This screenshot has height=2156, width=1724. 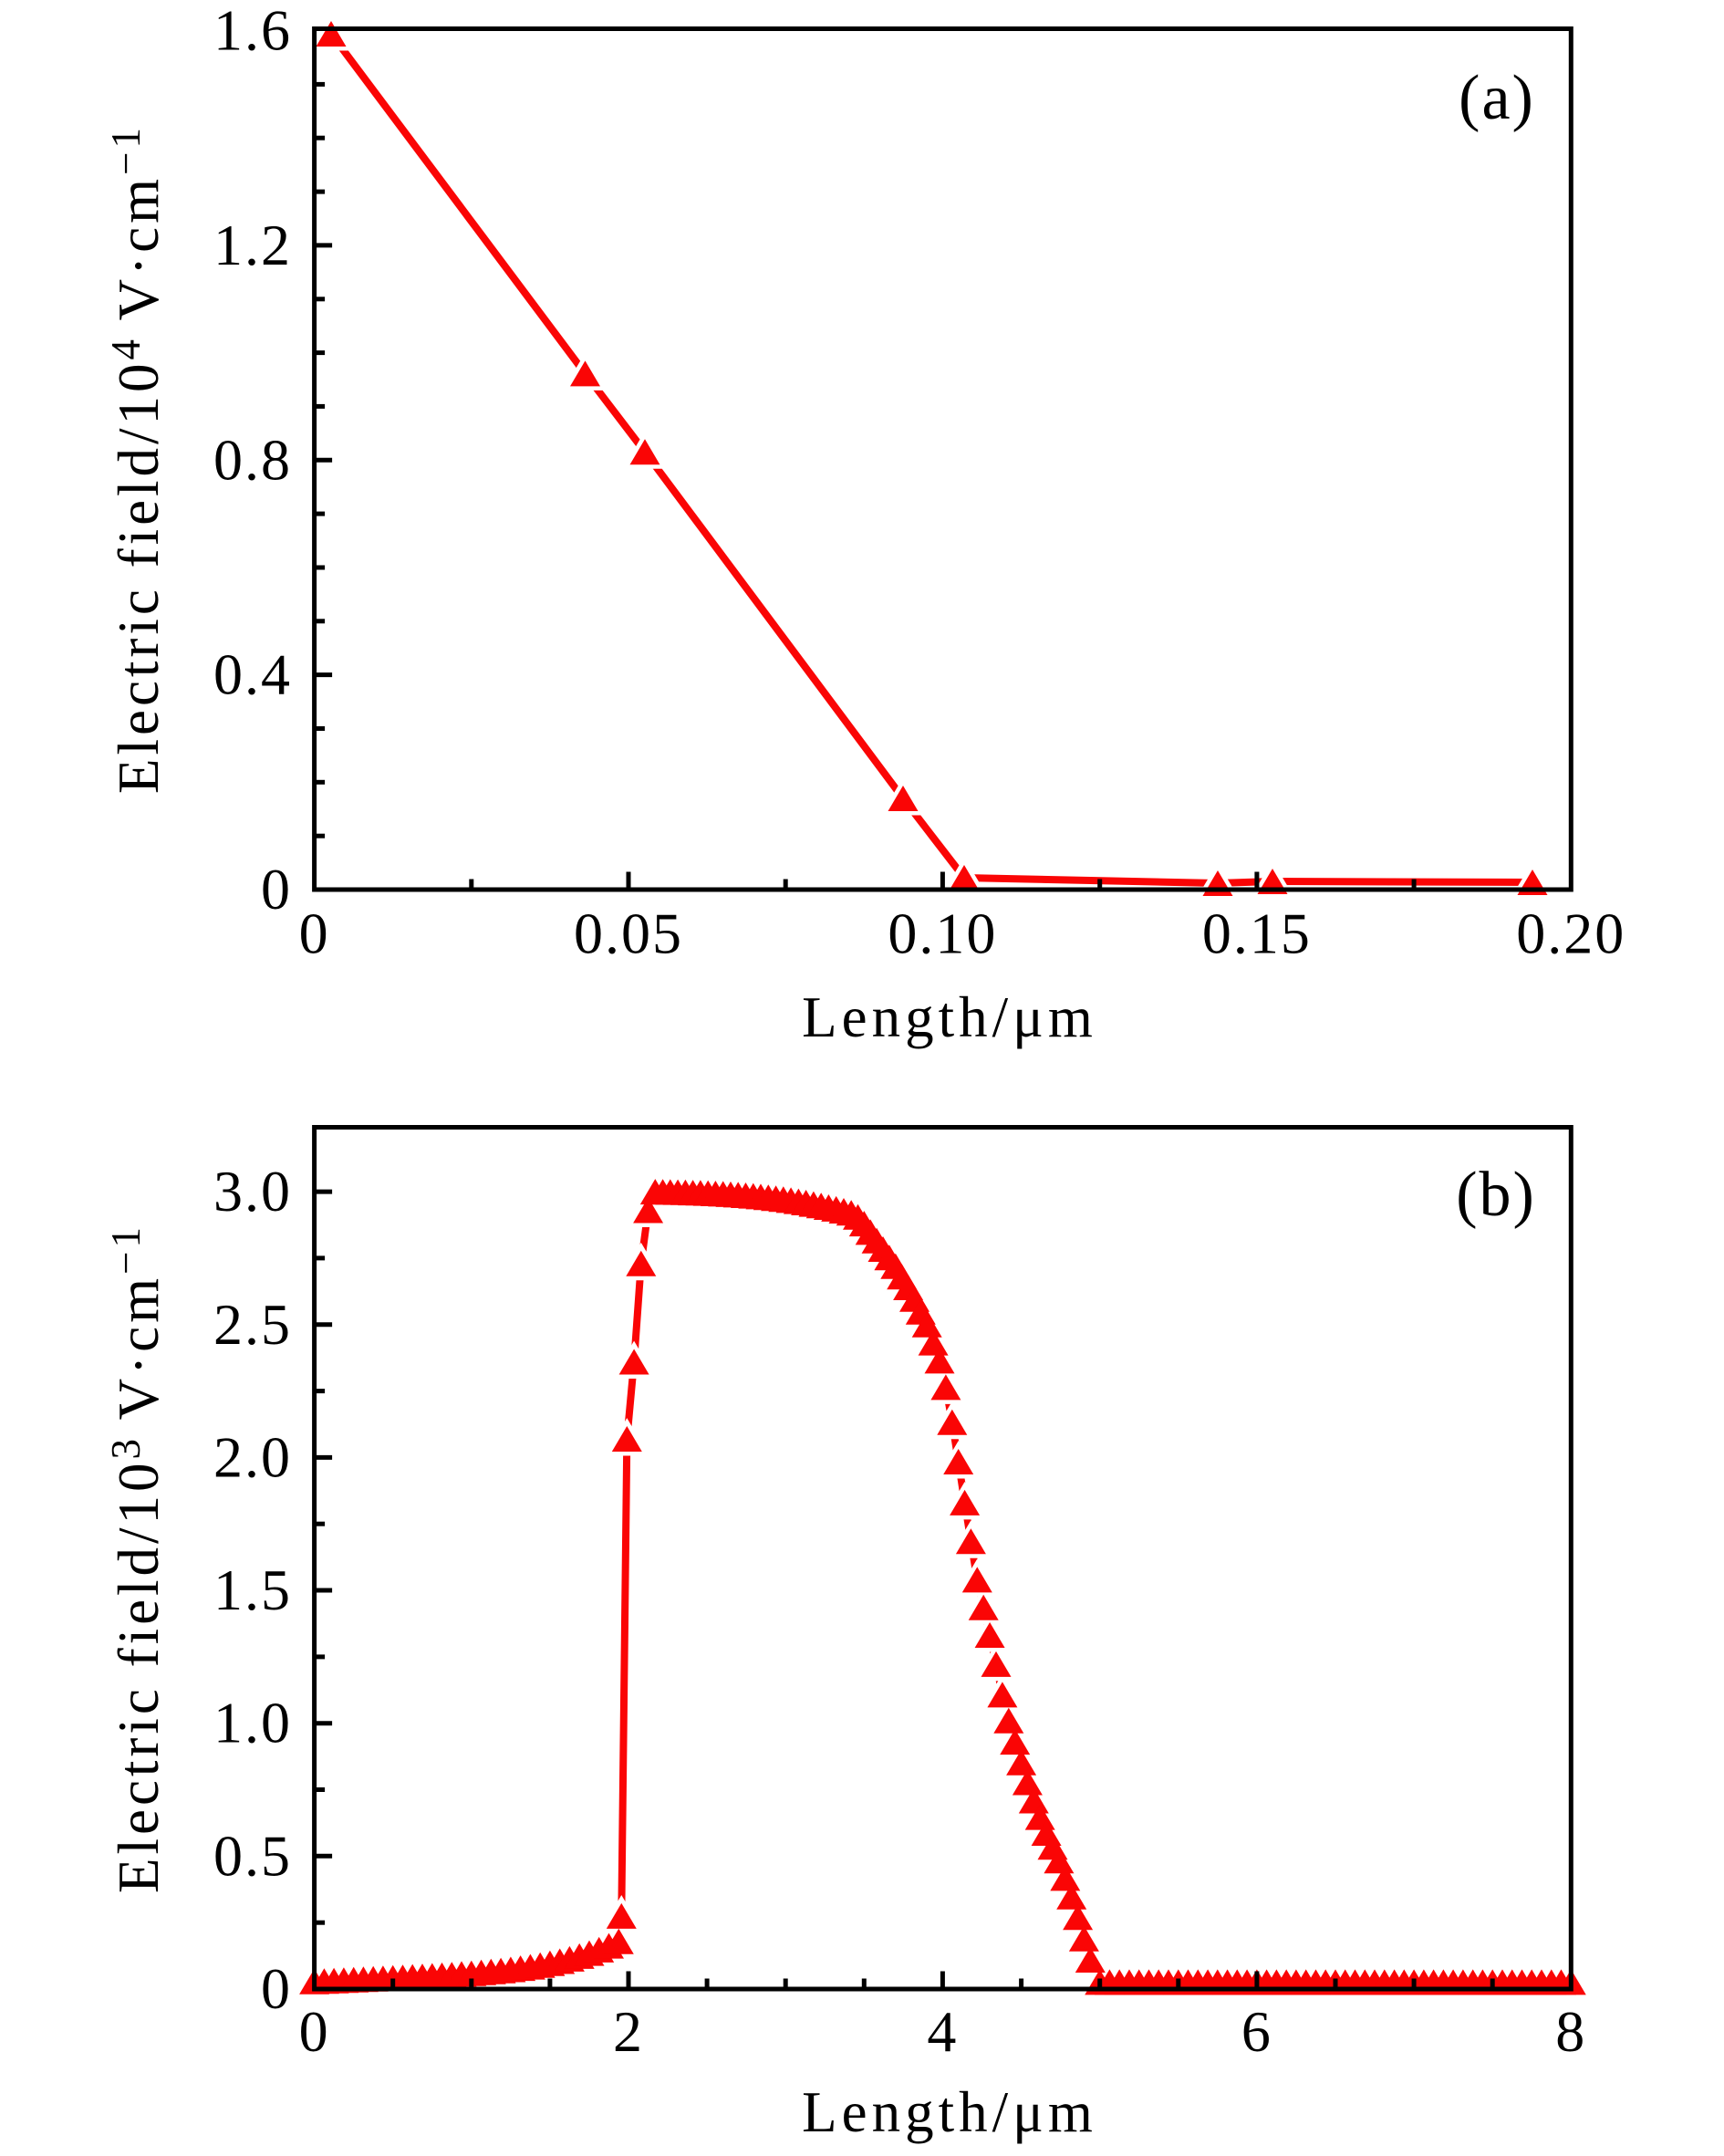 I want to click on svg-text: 2, so click(x=628, y=2032).